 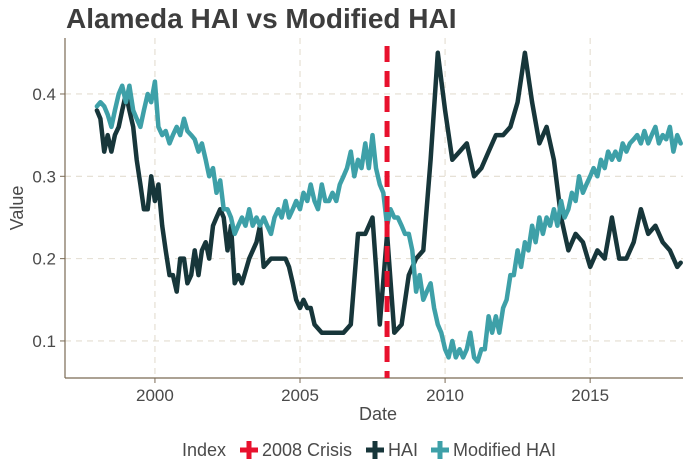 What do you see at coordinates (440, 450) in the screenshot?
I see `legend-key-modified-hai` at bounding box center [440, 450].